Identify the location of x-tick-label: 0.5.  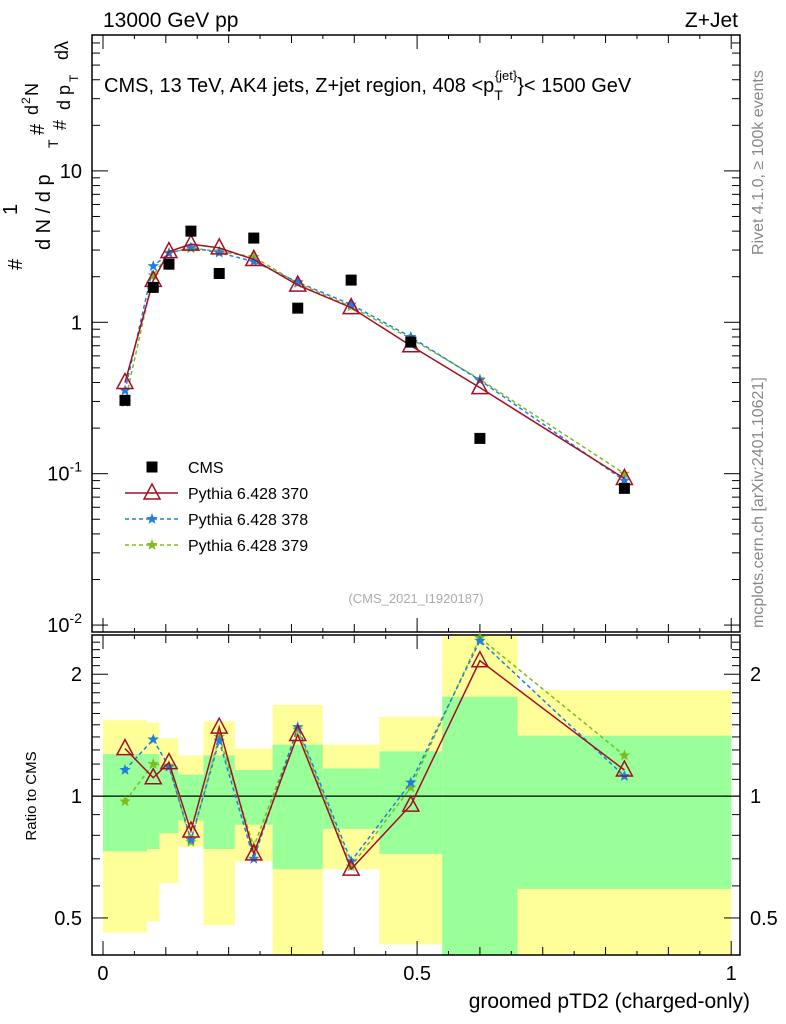
(417, 974).